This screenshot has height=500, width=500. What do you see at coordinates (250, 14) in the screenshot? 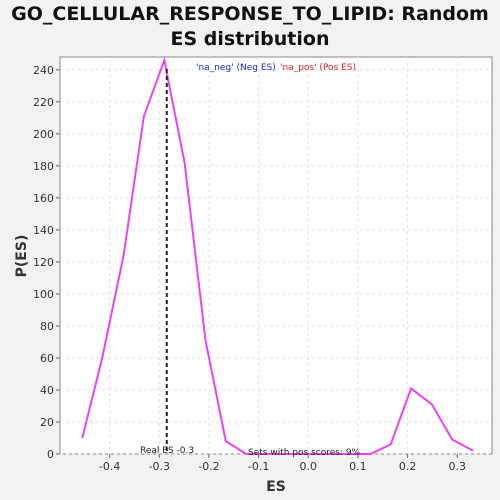
I see `chart-title-line1: GO_CELLULAR_RESPONSE_TO_LIPID: Random` at bounding box center [250, 14].